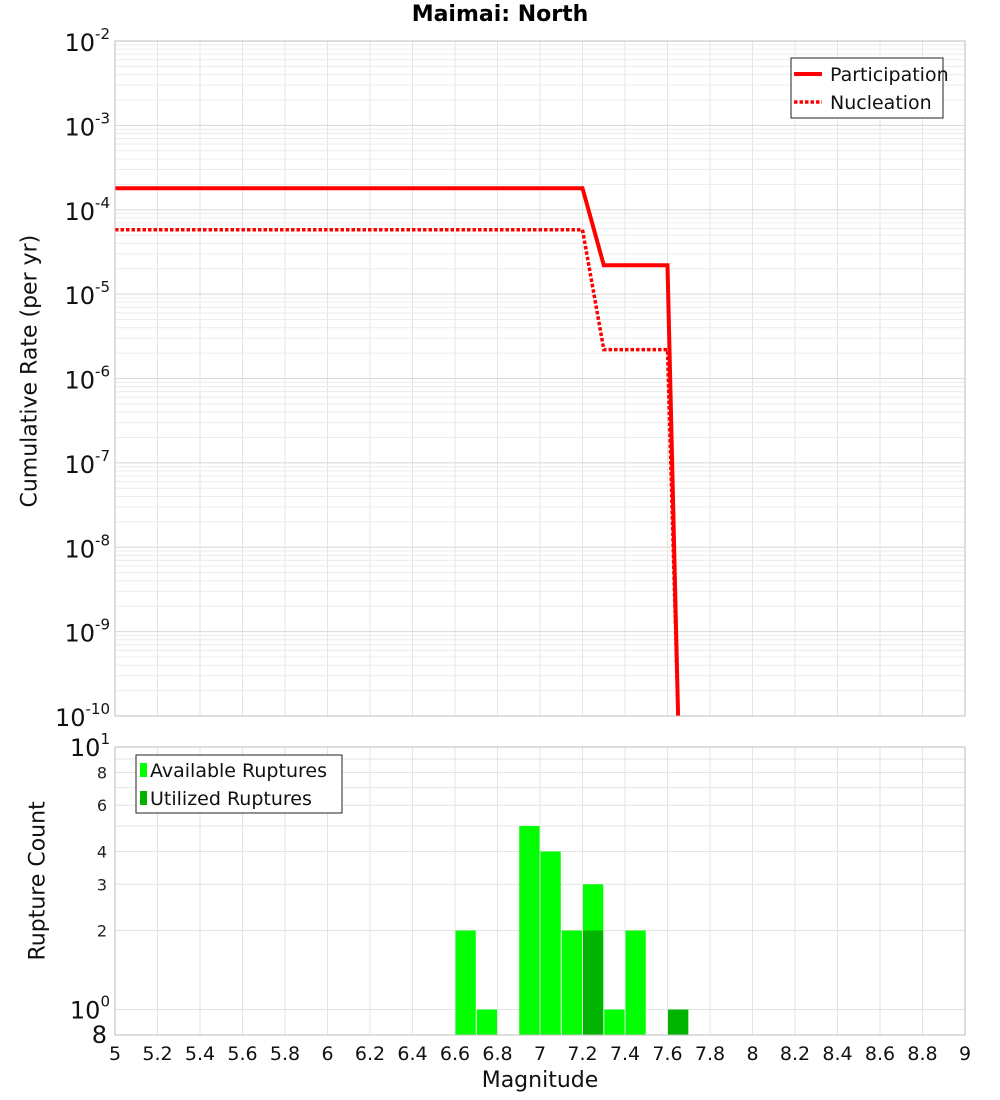 Image resolution: width=1000 pixels, height=1100 pixels. What do you see at coordinates (231, 799) in the screenshot?
I see `legend-label-utilized-ruptures: Utilized Ruptures` at bounding box center [231, 799].